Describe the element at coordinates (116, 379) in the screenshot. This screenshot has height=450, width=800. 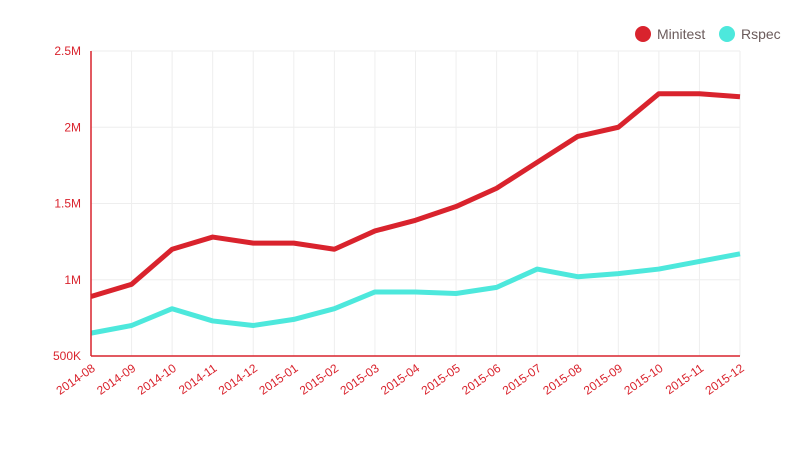
I see `x-tick-label: 2014-09` at that location.